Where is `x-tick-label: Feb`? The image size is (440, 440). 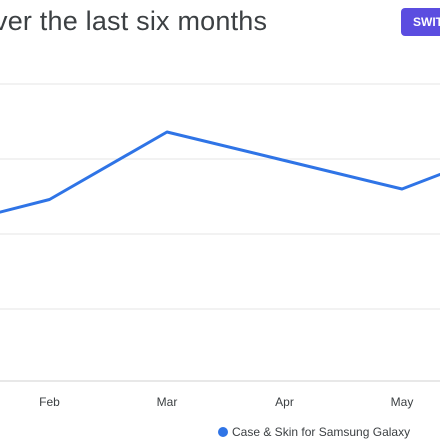 x-tick-label: Feb is located at coordinates (49, 402).